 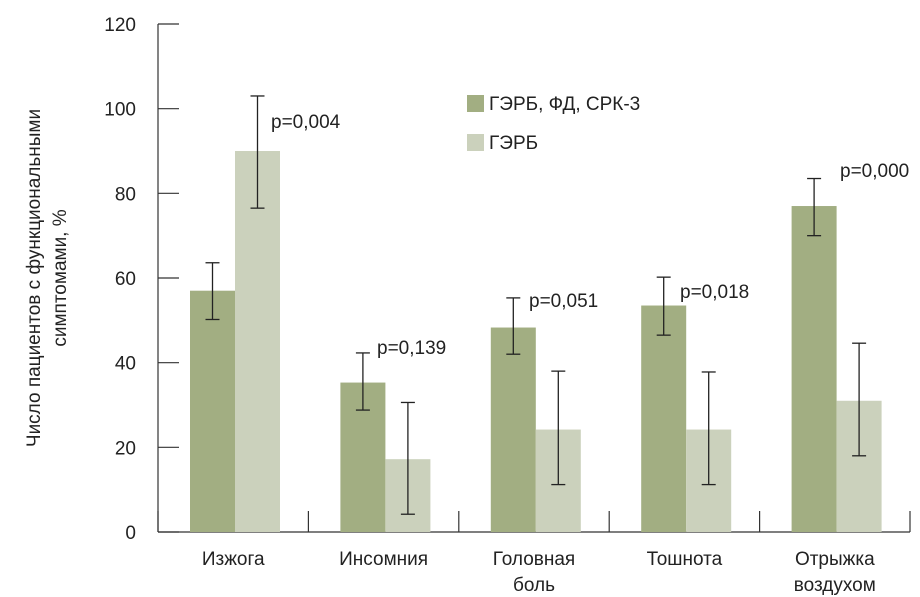 What do you see at coordinates (125, 364) in the screenshot?
I see `y-tick-label: 40` at bounding box center [125, 364].